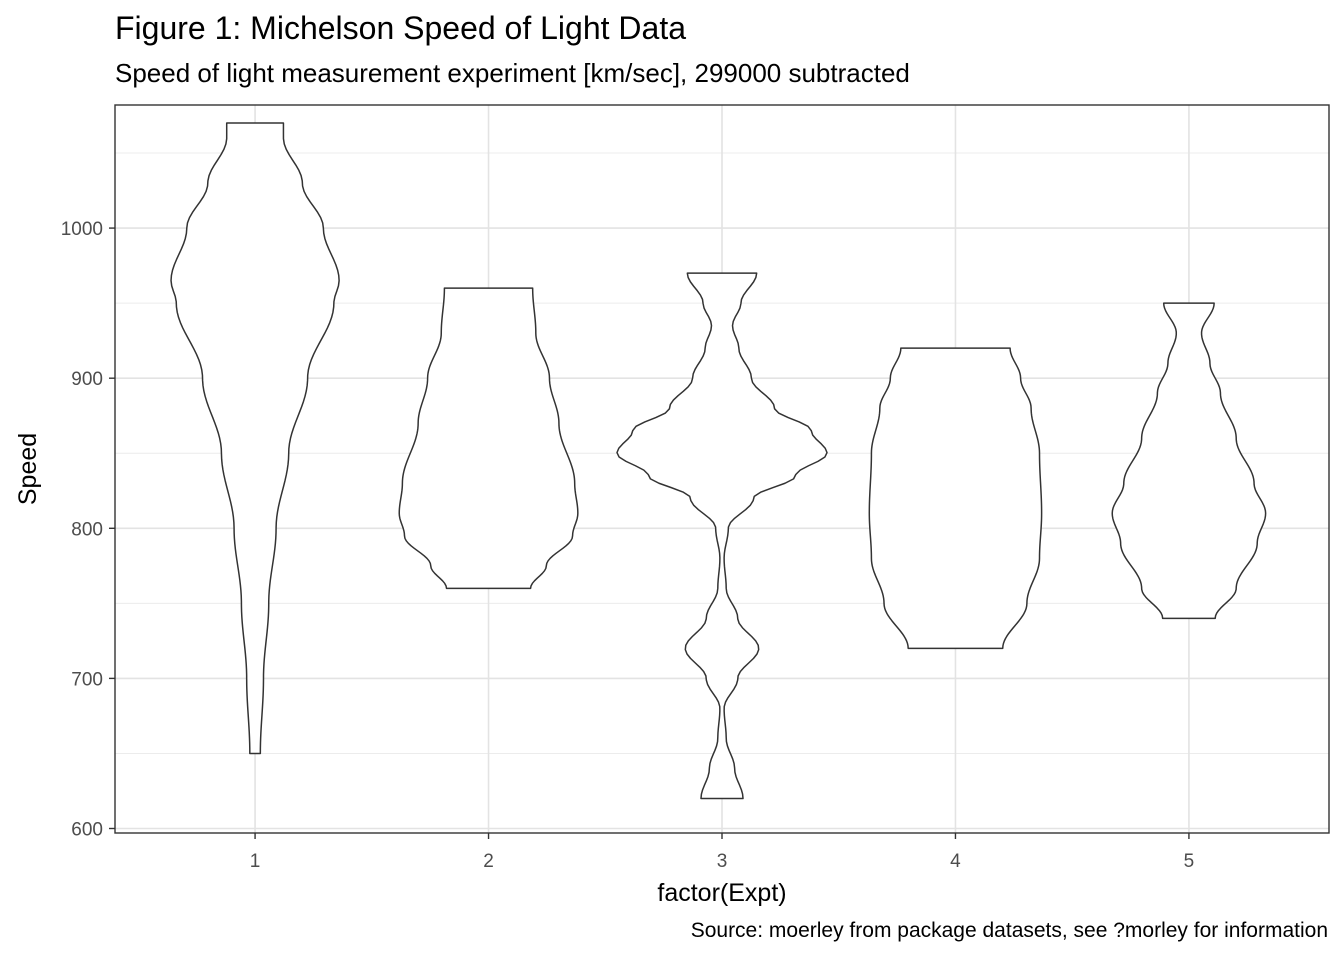 This screenshot has height=960, width=1344. I want to click on x-tick-label: 5, so click(1189, 861).